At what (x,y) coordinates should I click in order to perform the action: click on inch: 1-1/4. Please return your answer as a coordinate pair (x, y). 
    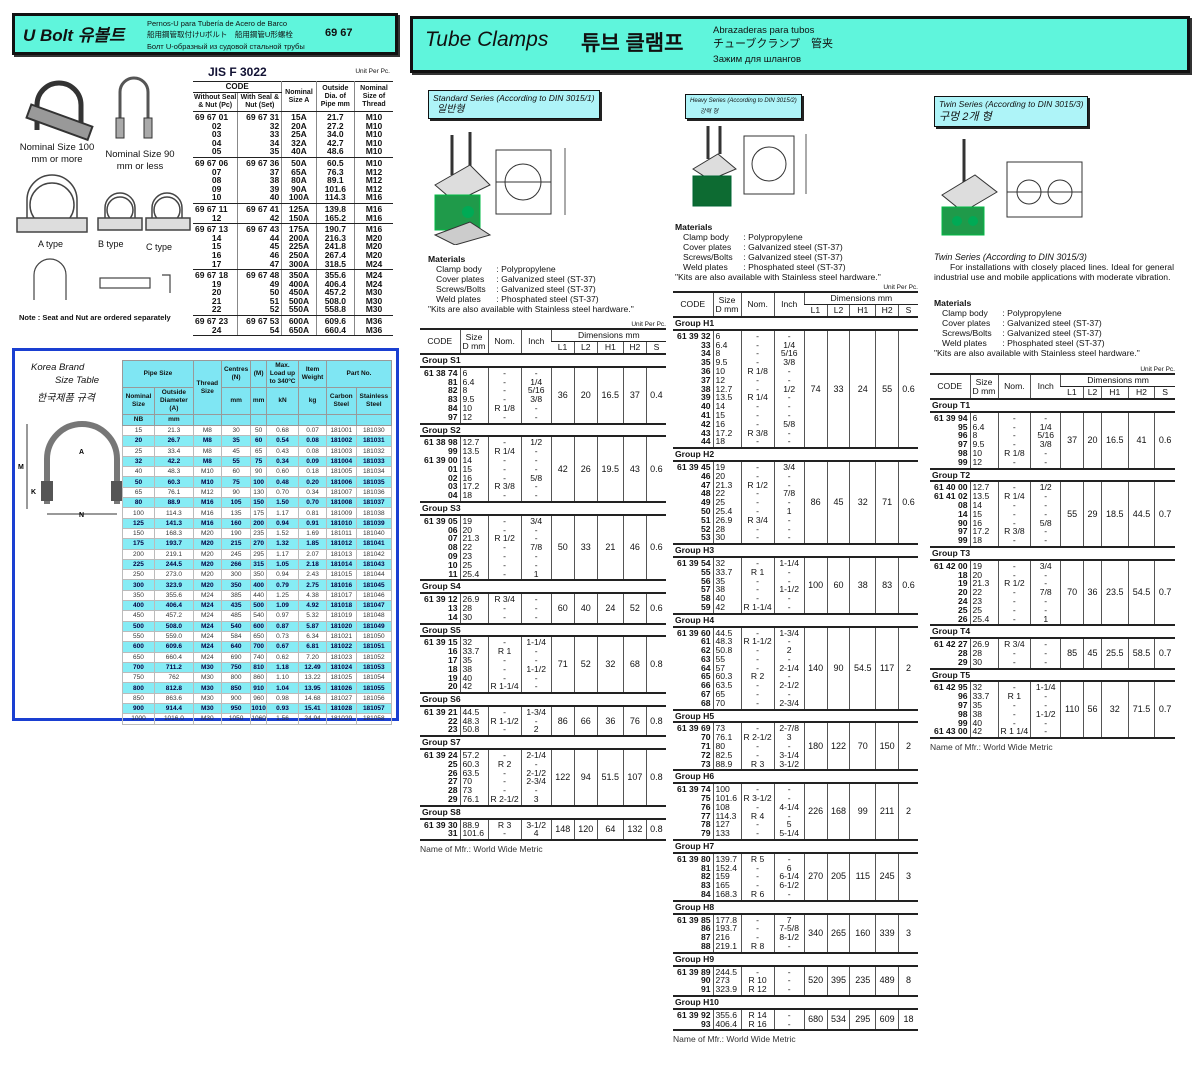
    Looking at the image, I should click on (789, 562).